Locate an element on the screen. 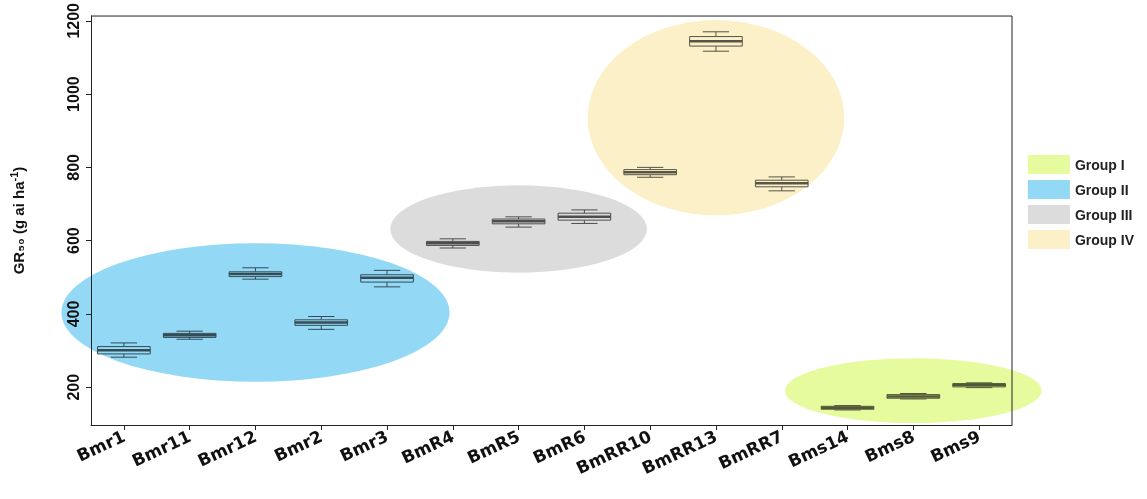 The width and height of the screenshot is (1147, 499). y-tick-label: 1000 is located at coordinates (73, 94).